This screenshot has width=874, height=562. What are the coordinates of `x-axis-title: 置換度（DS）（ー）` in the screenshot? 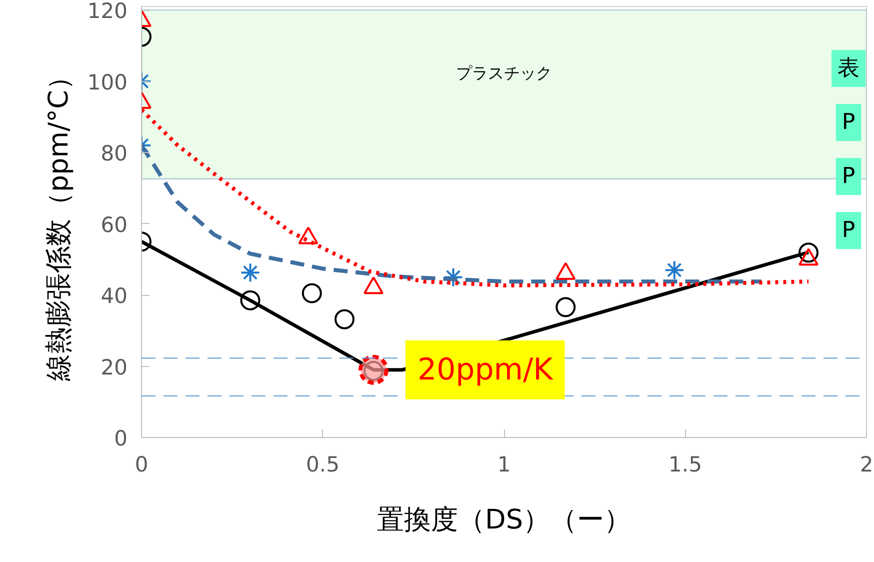 It's located at (504, 520).